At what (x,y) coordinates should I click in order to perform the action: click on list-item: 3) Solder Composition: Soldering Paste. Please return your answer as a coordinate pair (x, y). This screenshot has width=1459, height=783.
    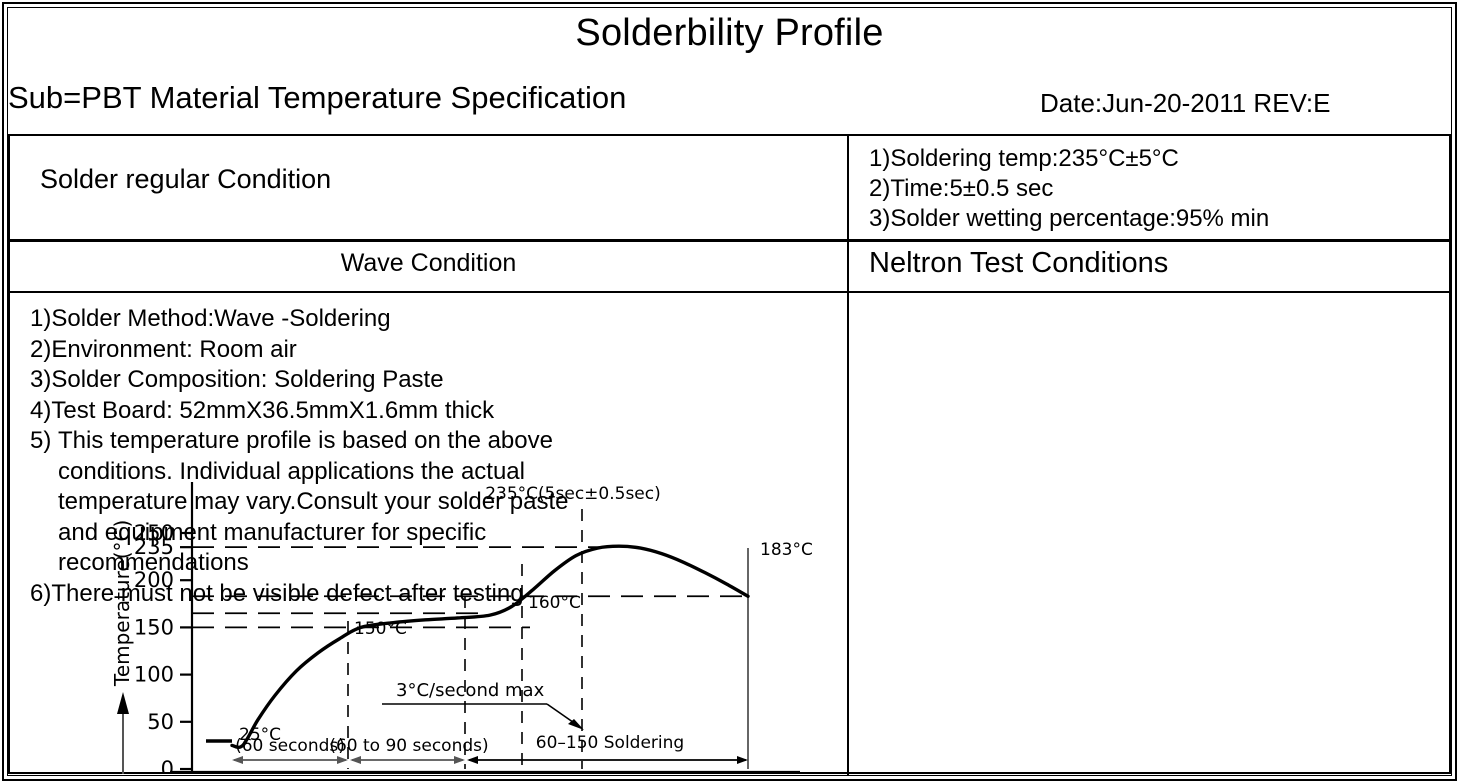
    Looking at the image, I should click on (237, 379).